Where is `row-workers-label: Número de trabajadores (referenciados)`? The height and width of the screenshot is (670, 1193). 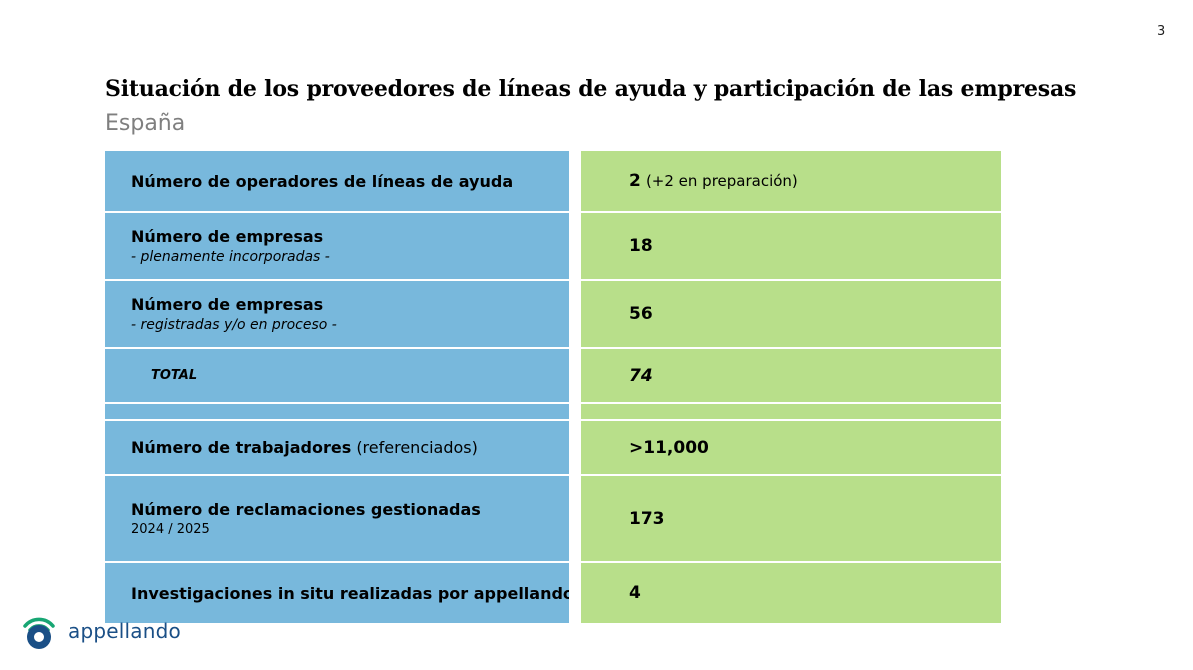 row-workers-label: Número de trabajadores (referenciados) is located at coordinates (337, 447).